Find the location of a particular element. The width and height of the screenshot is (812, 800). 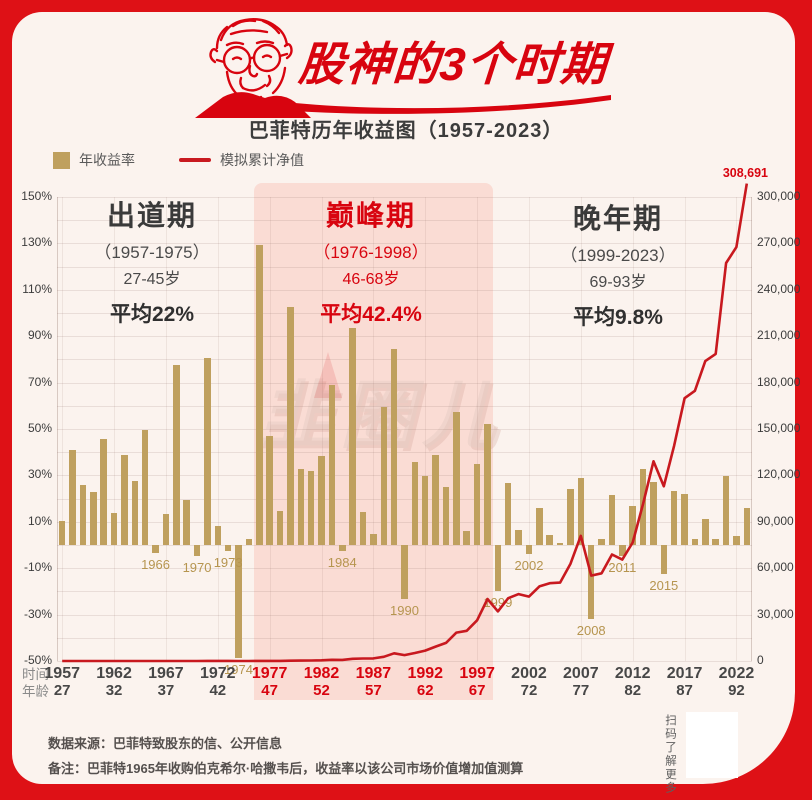

bar-1981 is located at coordinates (311, 508).